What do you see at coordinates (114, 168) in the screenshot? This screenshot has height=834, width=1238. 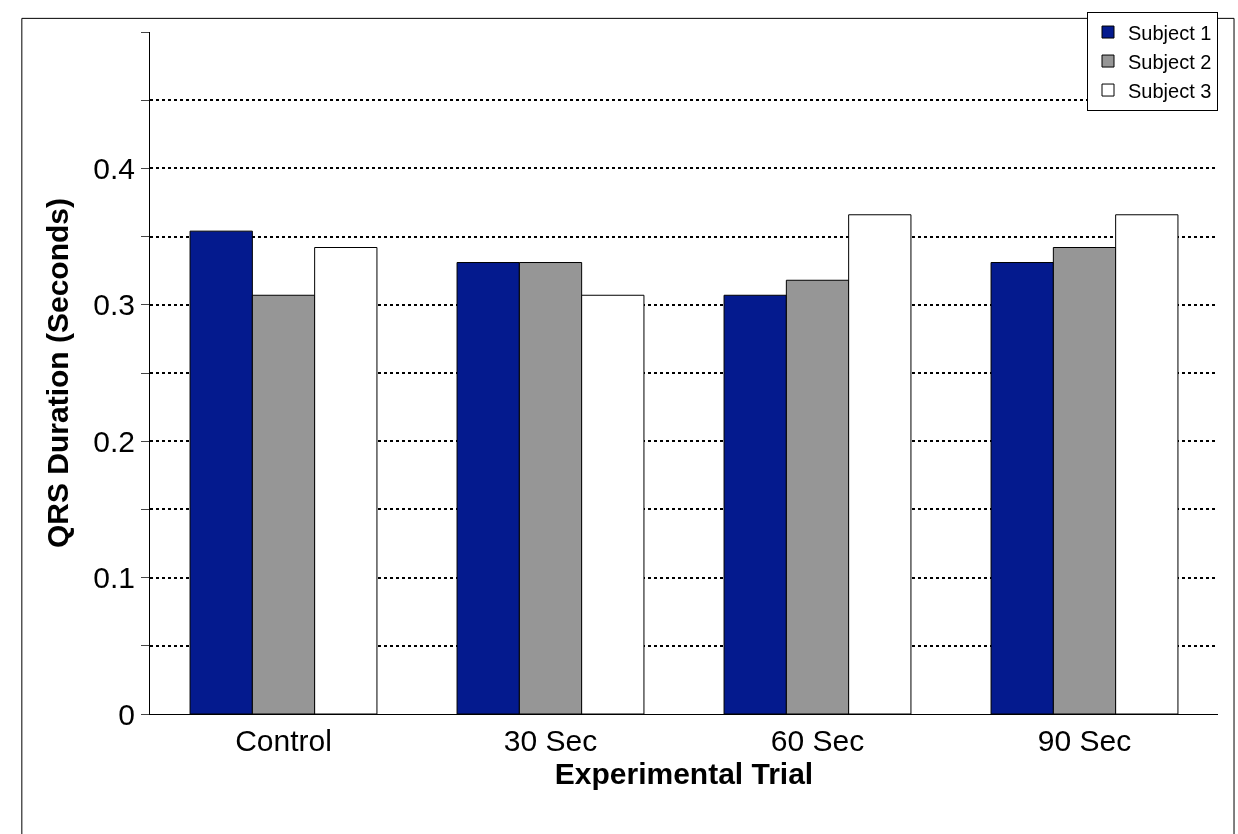 I see `y-tick-label: 0.4` at bounding box center [114, 168].